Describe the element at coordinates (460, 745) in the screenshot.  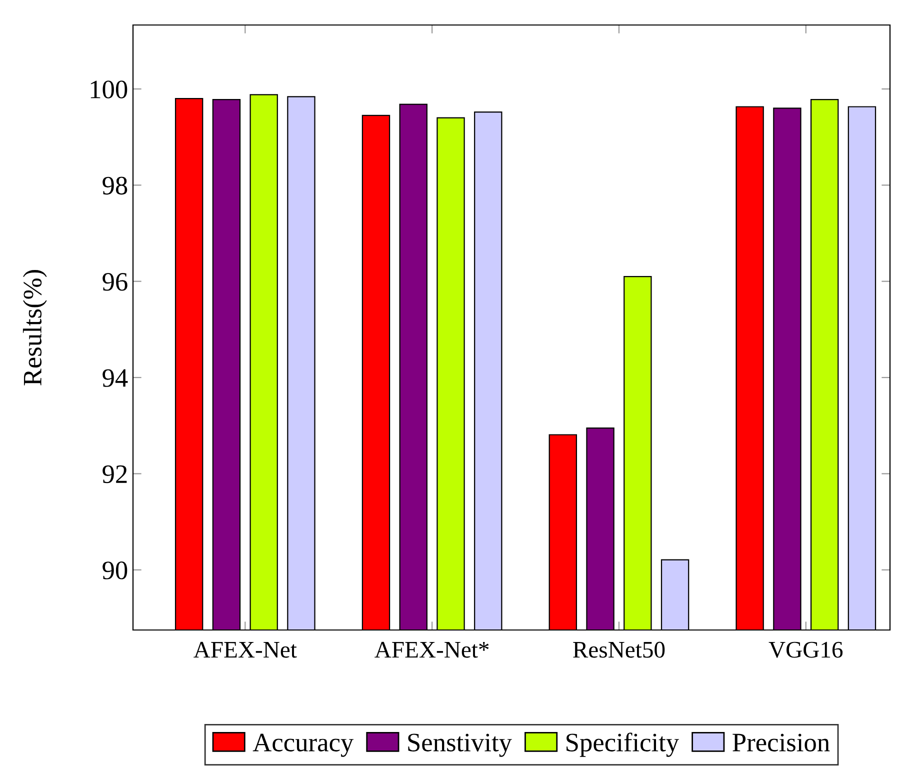
I see `legend-label: Senstivity` at that location.